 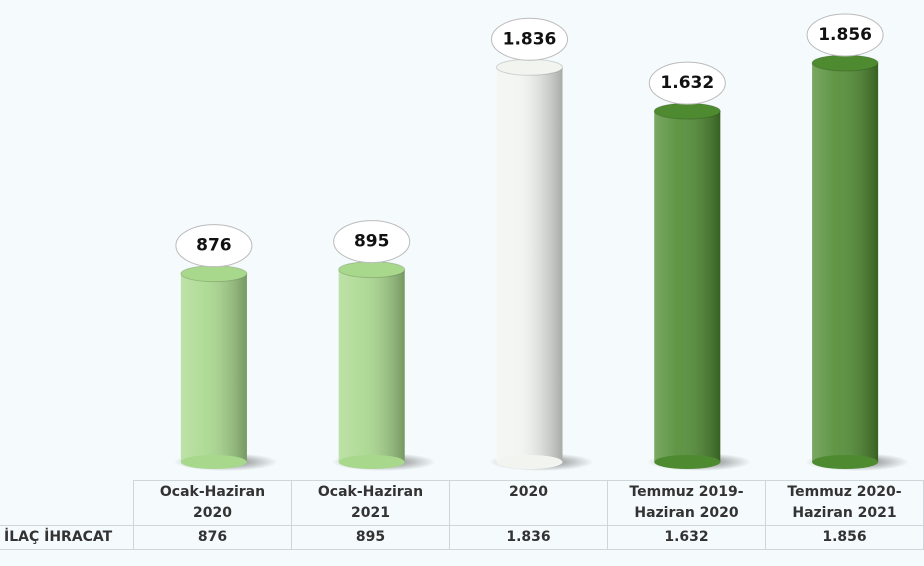 What do you see at coordinates (528, 503) in the screenshot?
I see `category-label: 2020` at bounding box center [528, 503].